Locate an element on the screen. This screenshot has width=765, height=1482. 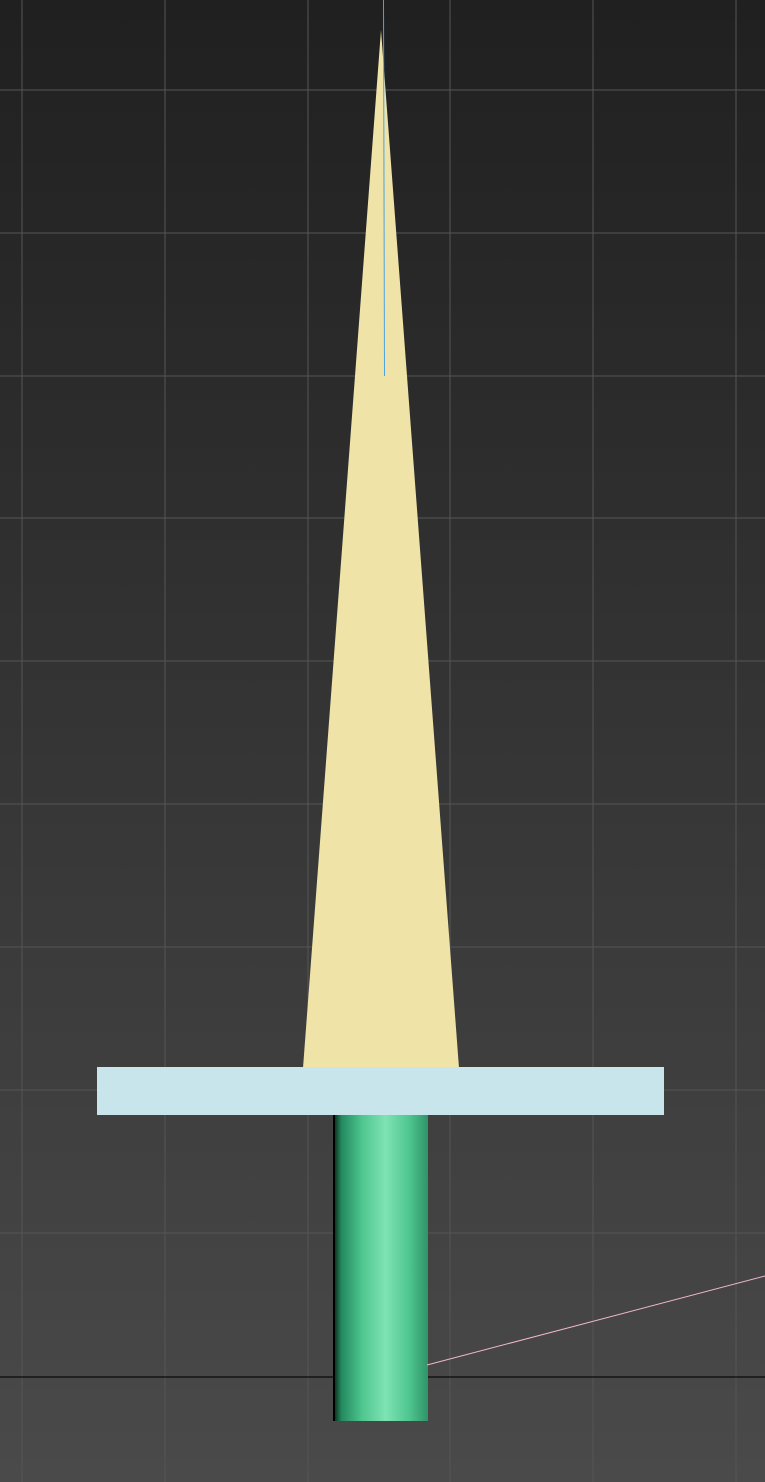
selection-link-line is located at coordinates (595, 1320).